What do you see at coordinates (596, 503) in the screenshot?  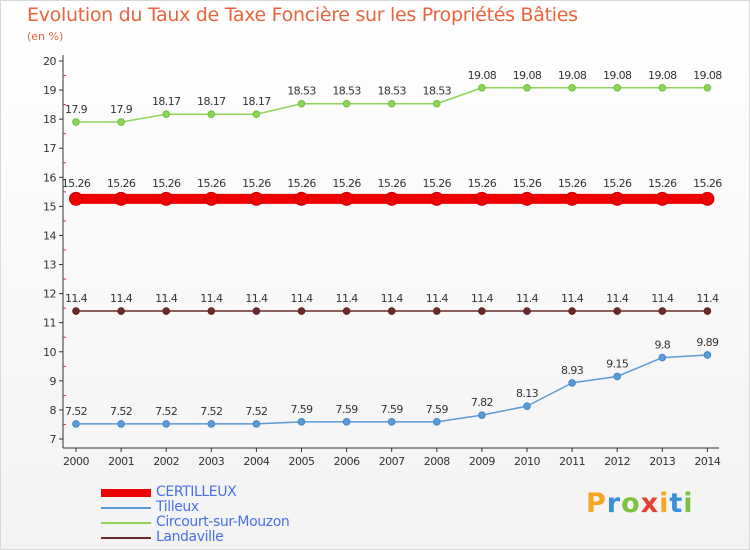 I see `logo-letter: P` at bounding box center [596, 503].